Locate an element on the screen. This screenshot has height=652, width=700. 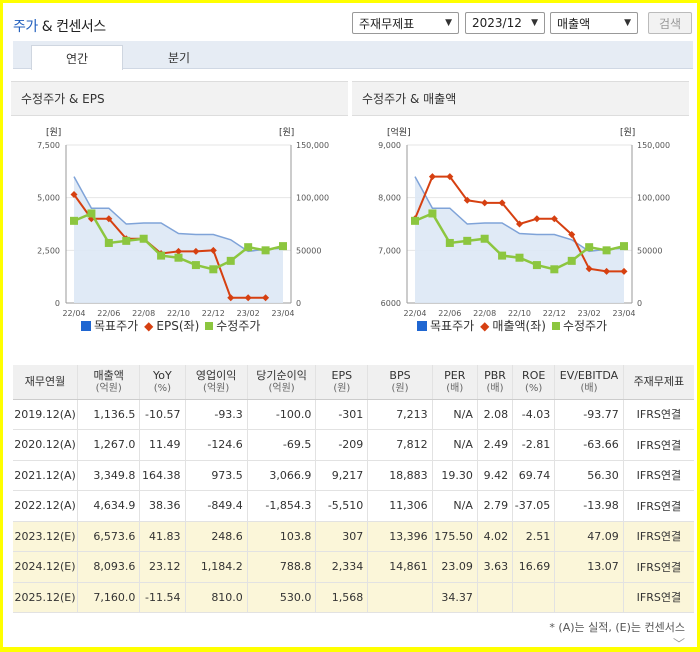
table-cell: -100.0 is located at coordinates (281, 414).